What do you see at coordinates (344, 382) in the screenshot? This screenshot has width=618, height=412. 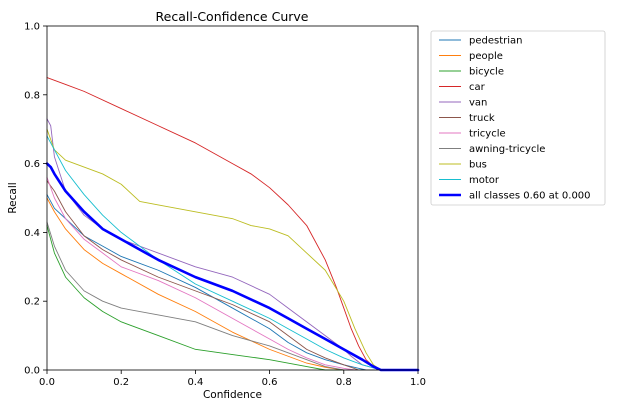 I see `x-tick-label: 0.8` at bounding box center [344, 382].